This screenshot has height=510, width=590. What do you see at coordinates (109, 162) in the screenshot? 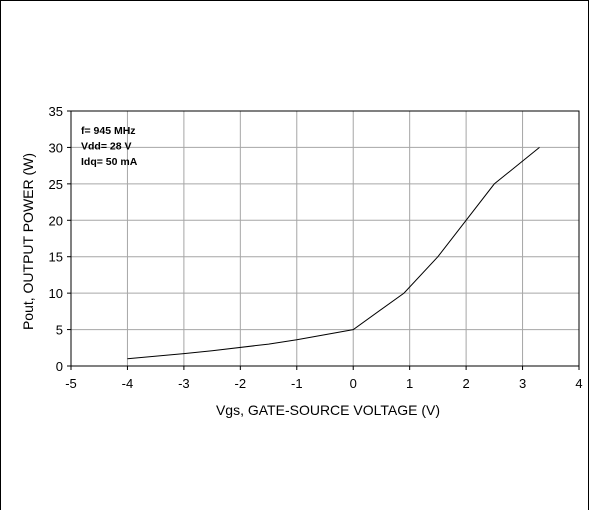
I see `annotation-text: Idq= 50 mA` at bounding box center [109, 162].